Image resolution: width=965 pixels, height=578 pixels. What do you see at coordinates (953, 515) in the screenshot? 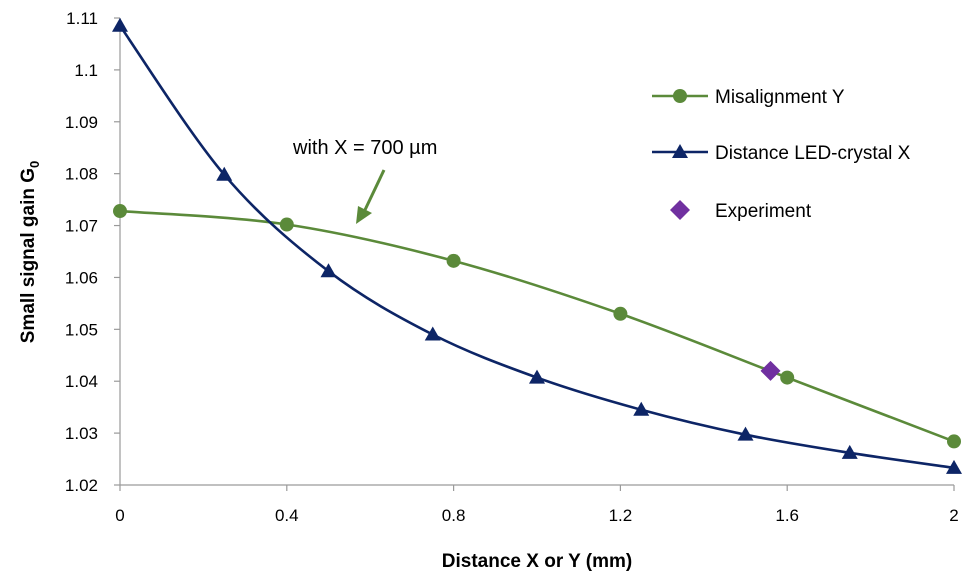
I see `x-tick-label: 2` at bounding box center [953, 515].